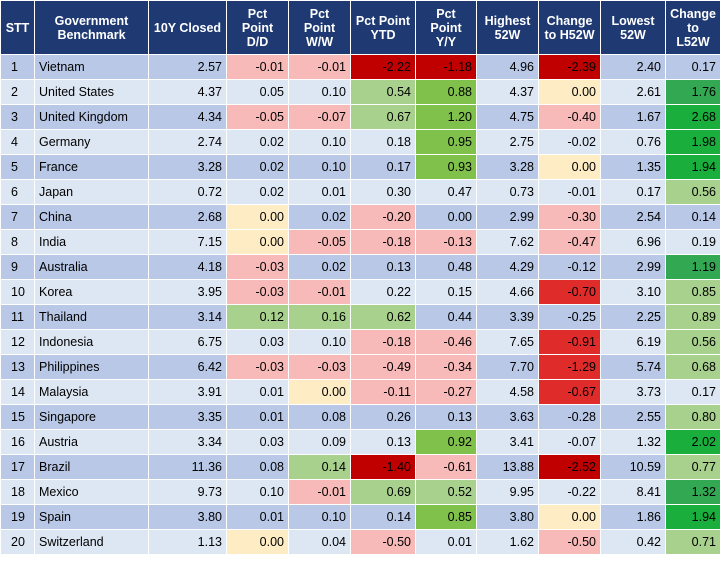 The image size is (720, 576). I want to click on cell-l52: 2.55, so click(633, 417).